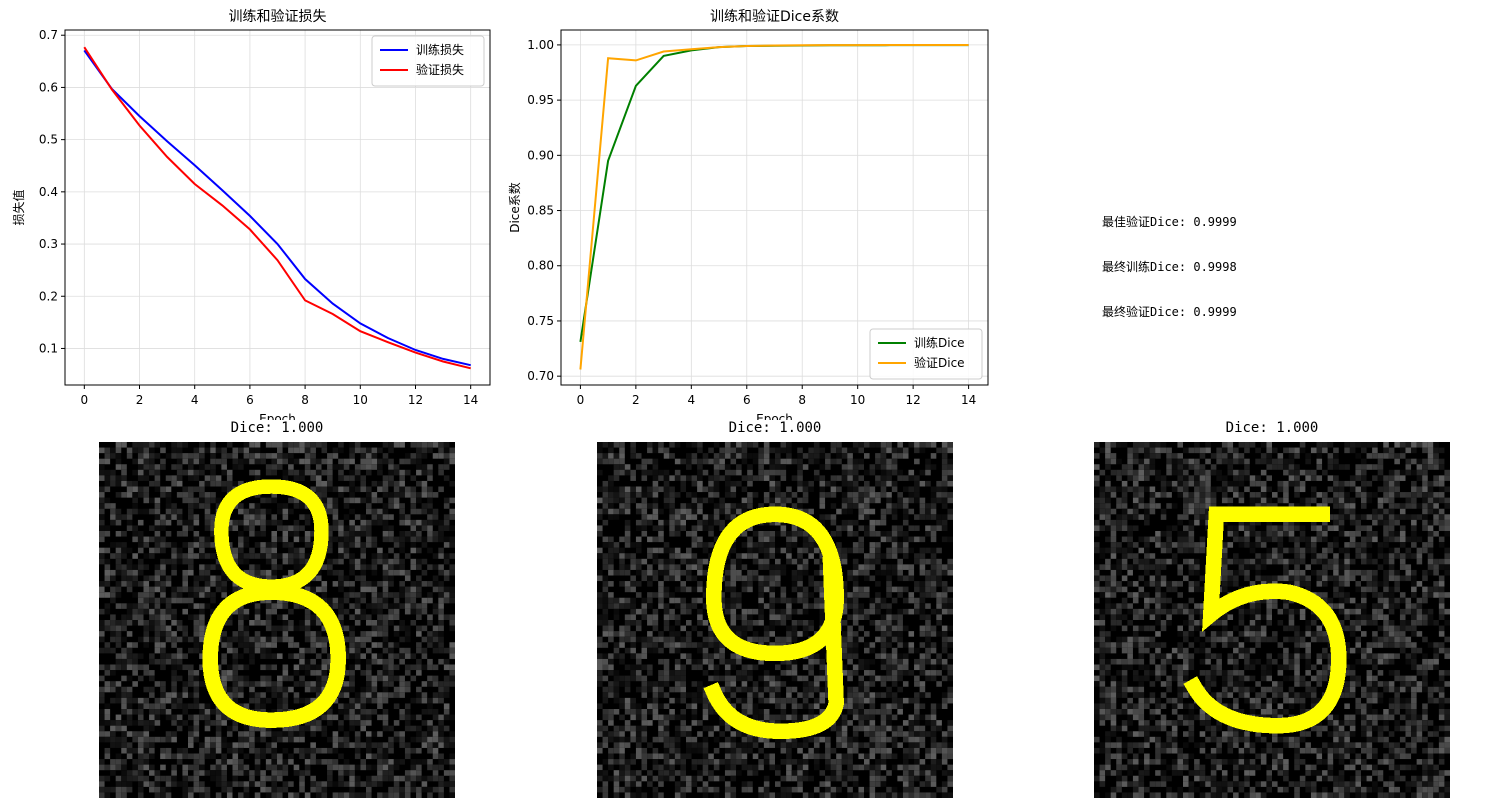 Image resolution: width=1500 pixels, height=810 pixels. I want to click on sample-title-3: Dice: 1.000, so click(1272, 428).